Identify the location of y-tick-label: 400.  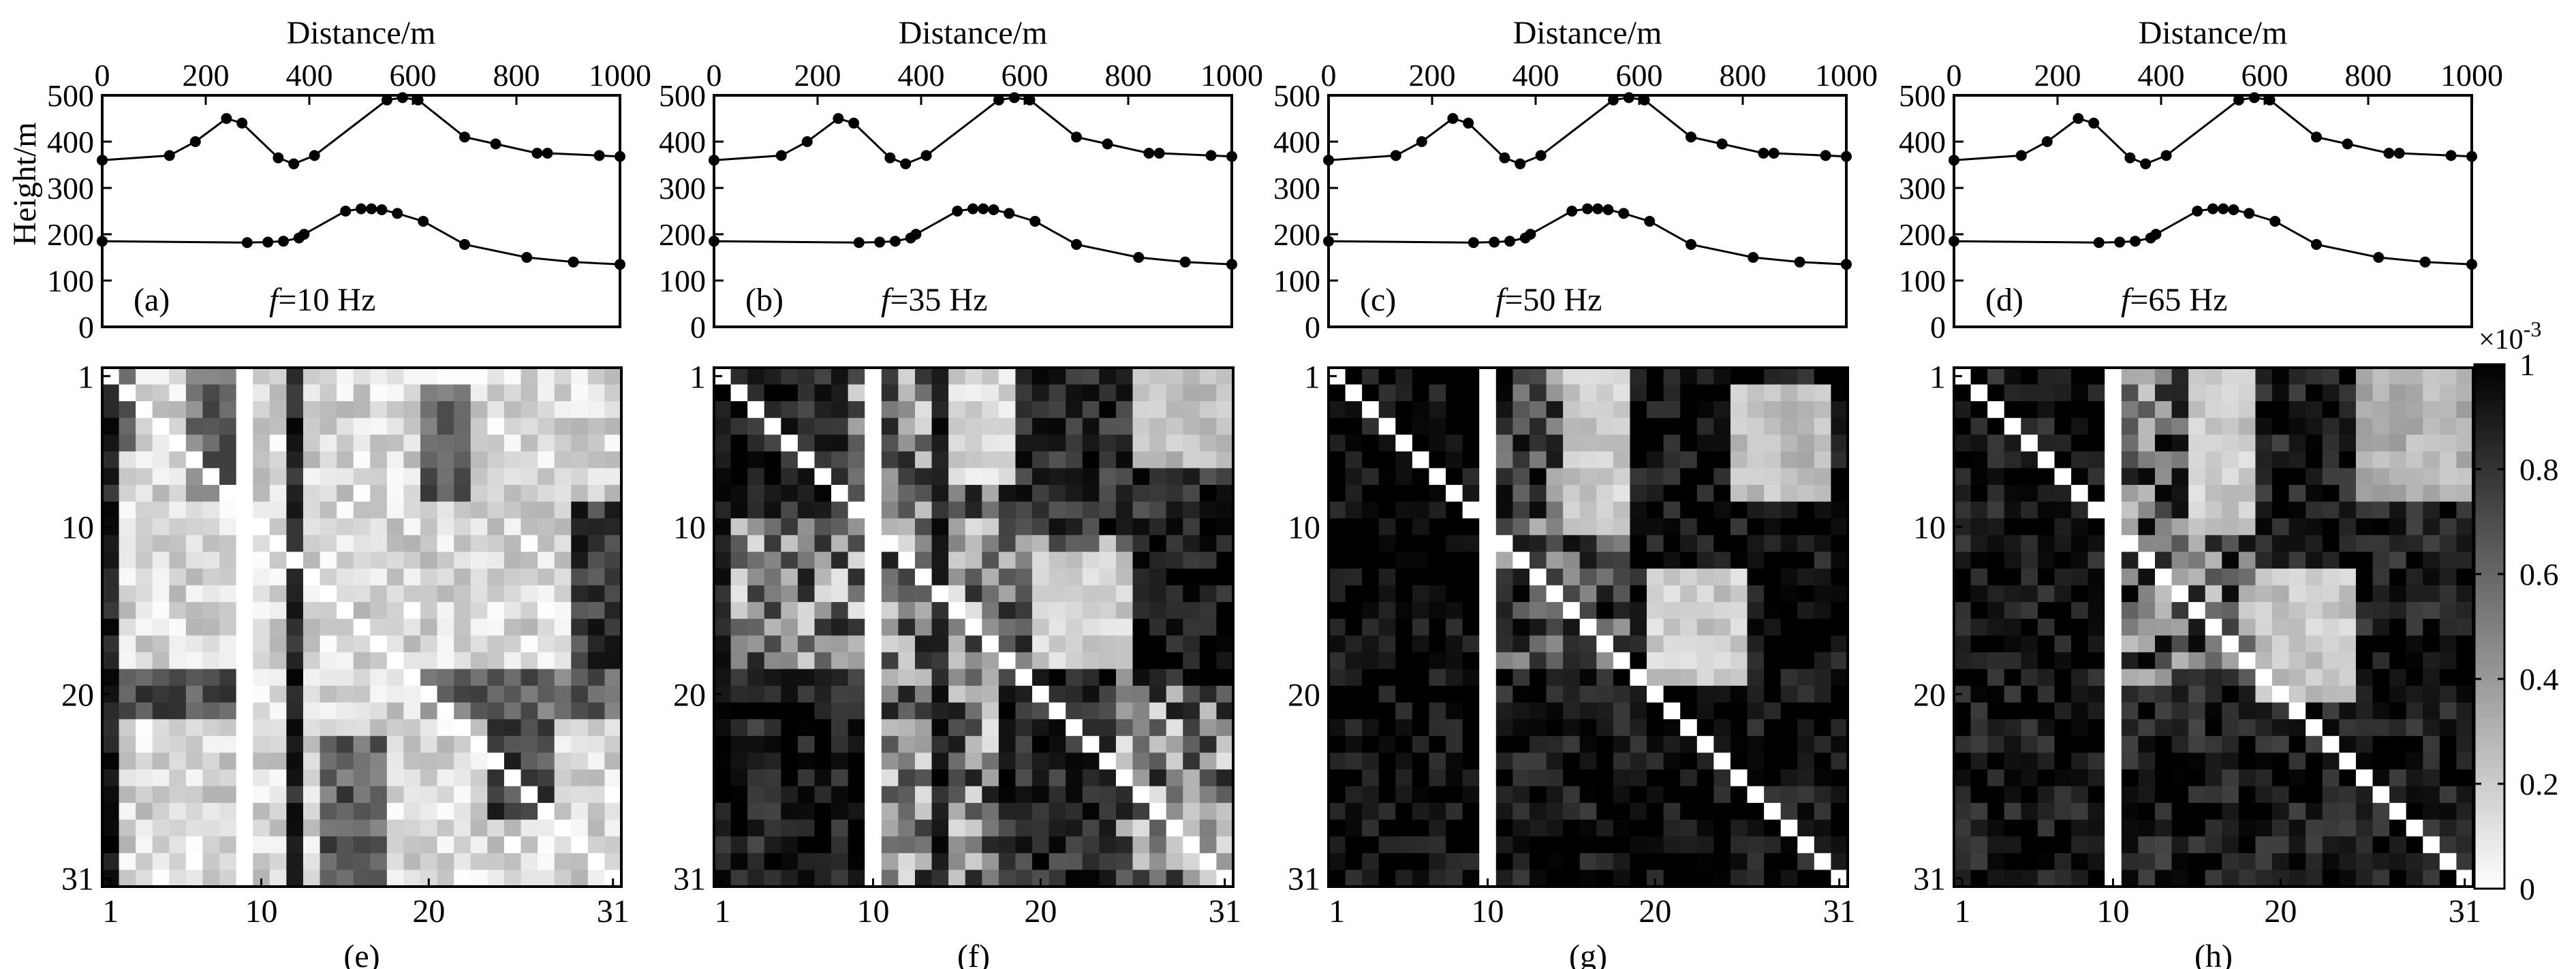
(70, 142).